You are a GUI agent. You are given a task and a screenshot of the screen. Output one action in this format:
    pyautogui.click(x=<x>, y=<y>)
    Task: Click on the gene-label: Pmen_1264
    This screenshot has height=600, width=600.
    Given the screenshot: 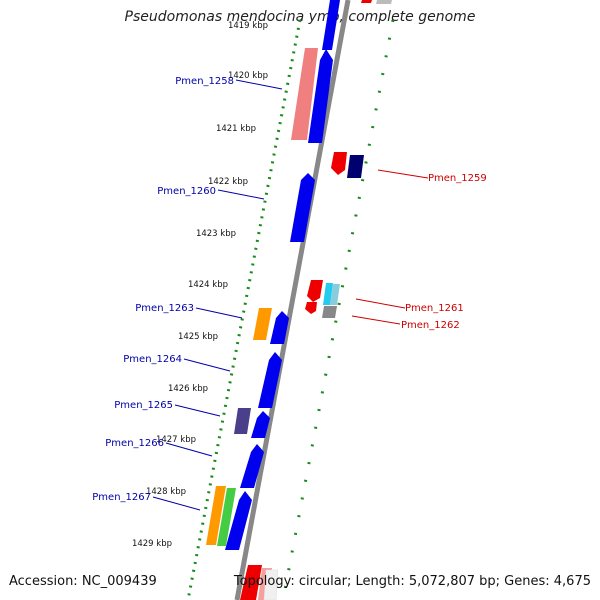 What is the action you would take?
    pyautogui.click(x=152, y=359)
    